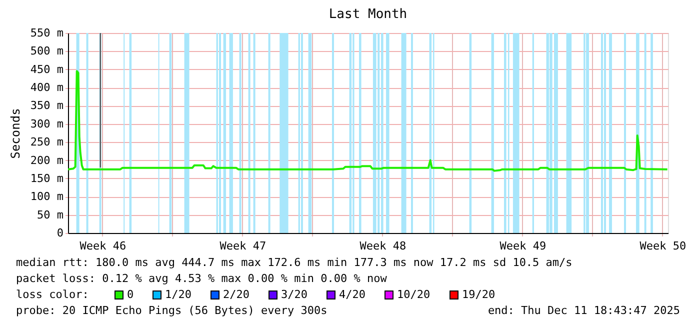 This screenshot has height=321, width=697. What do you see at coordinates (47, 69) in the screenshot?
I see `y-tick-label: 450 m` at bounding box center [47, 69].